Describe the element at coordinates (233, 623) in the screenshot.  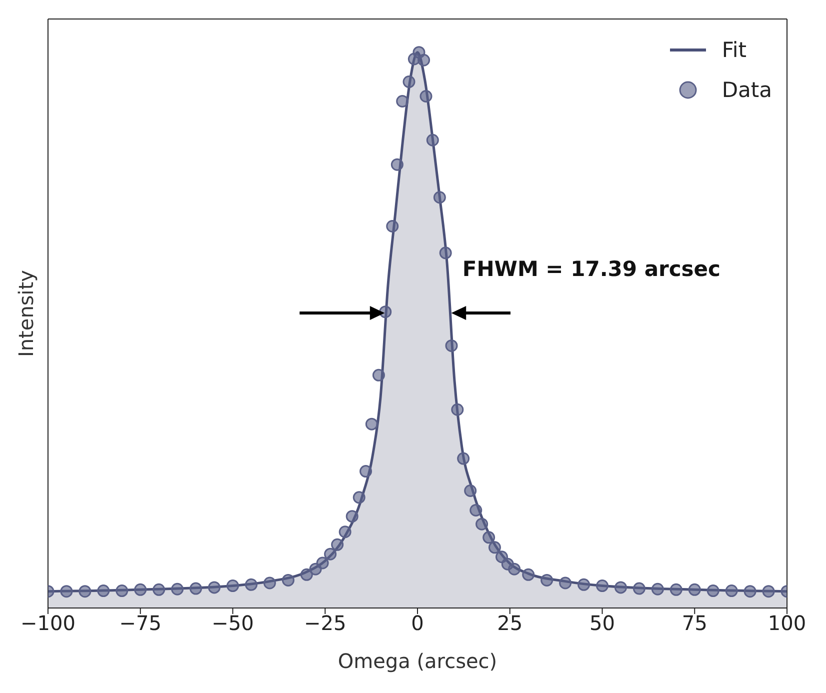
I see `x-tick-label: −50` at that location.